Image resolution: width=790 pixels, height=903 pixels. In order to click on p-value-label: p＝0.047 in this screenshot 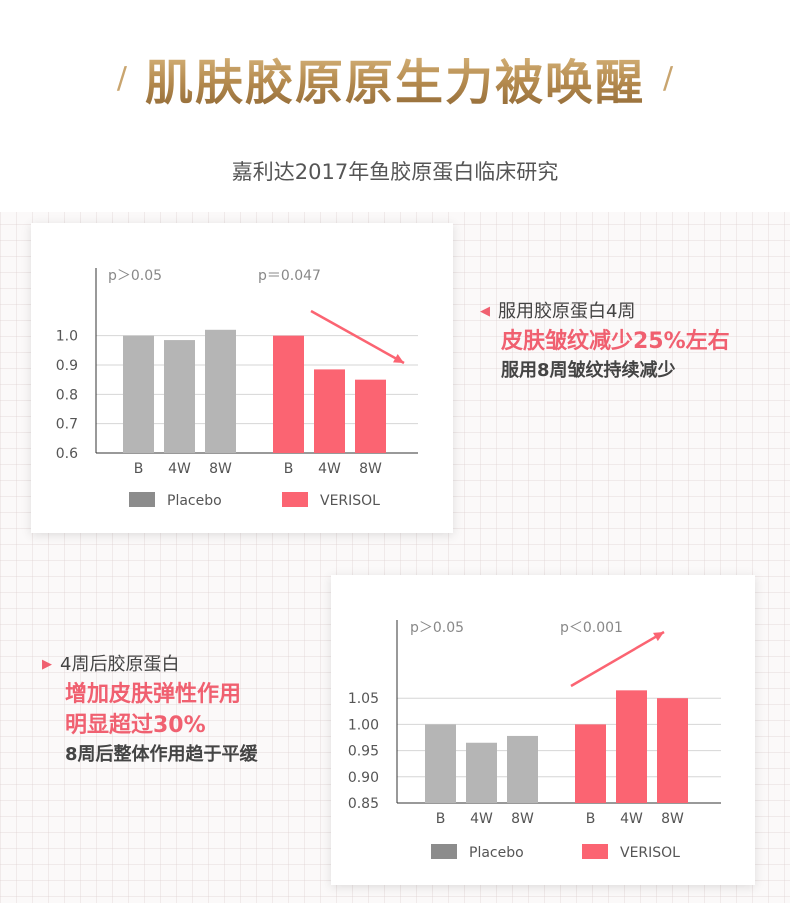, I will do `click(289, 276)`.